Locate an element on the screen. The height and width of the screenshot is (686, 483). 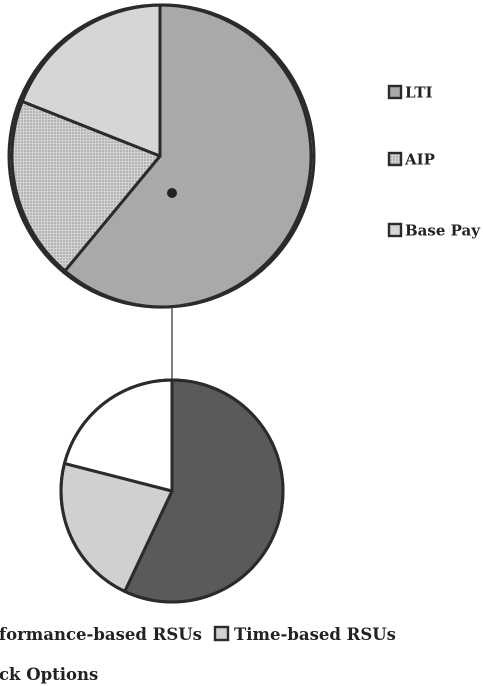
legend-swatch-base-pay is located at coordinates (395, 230).